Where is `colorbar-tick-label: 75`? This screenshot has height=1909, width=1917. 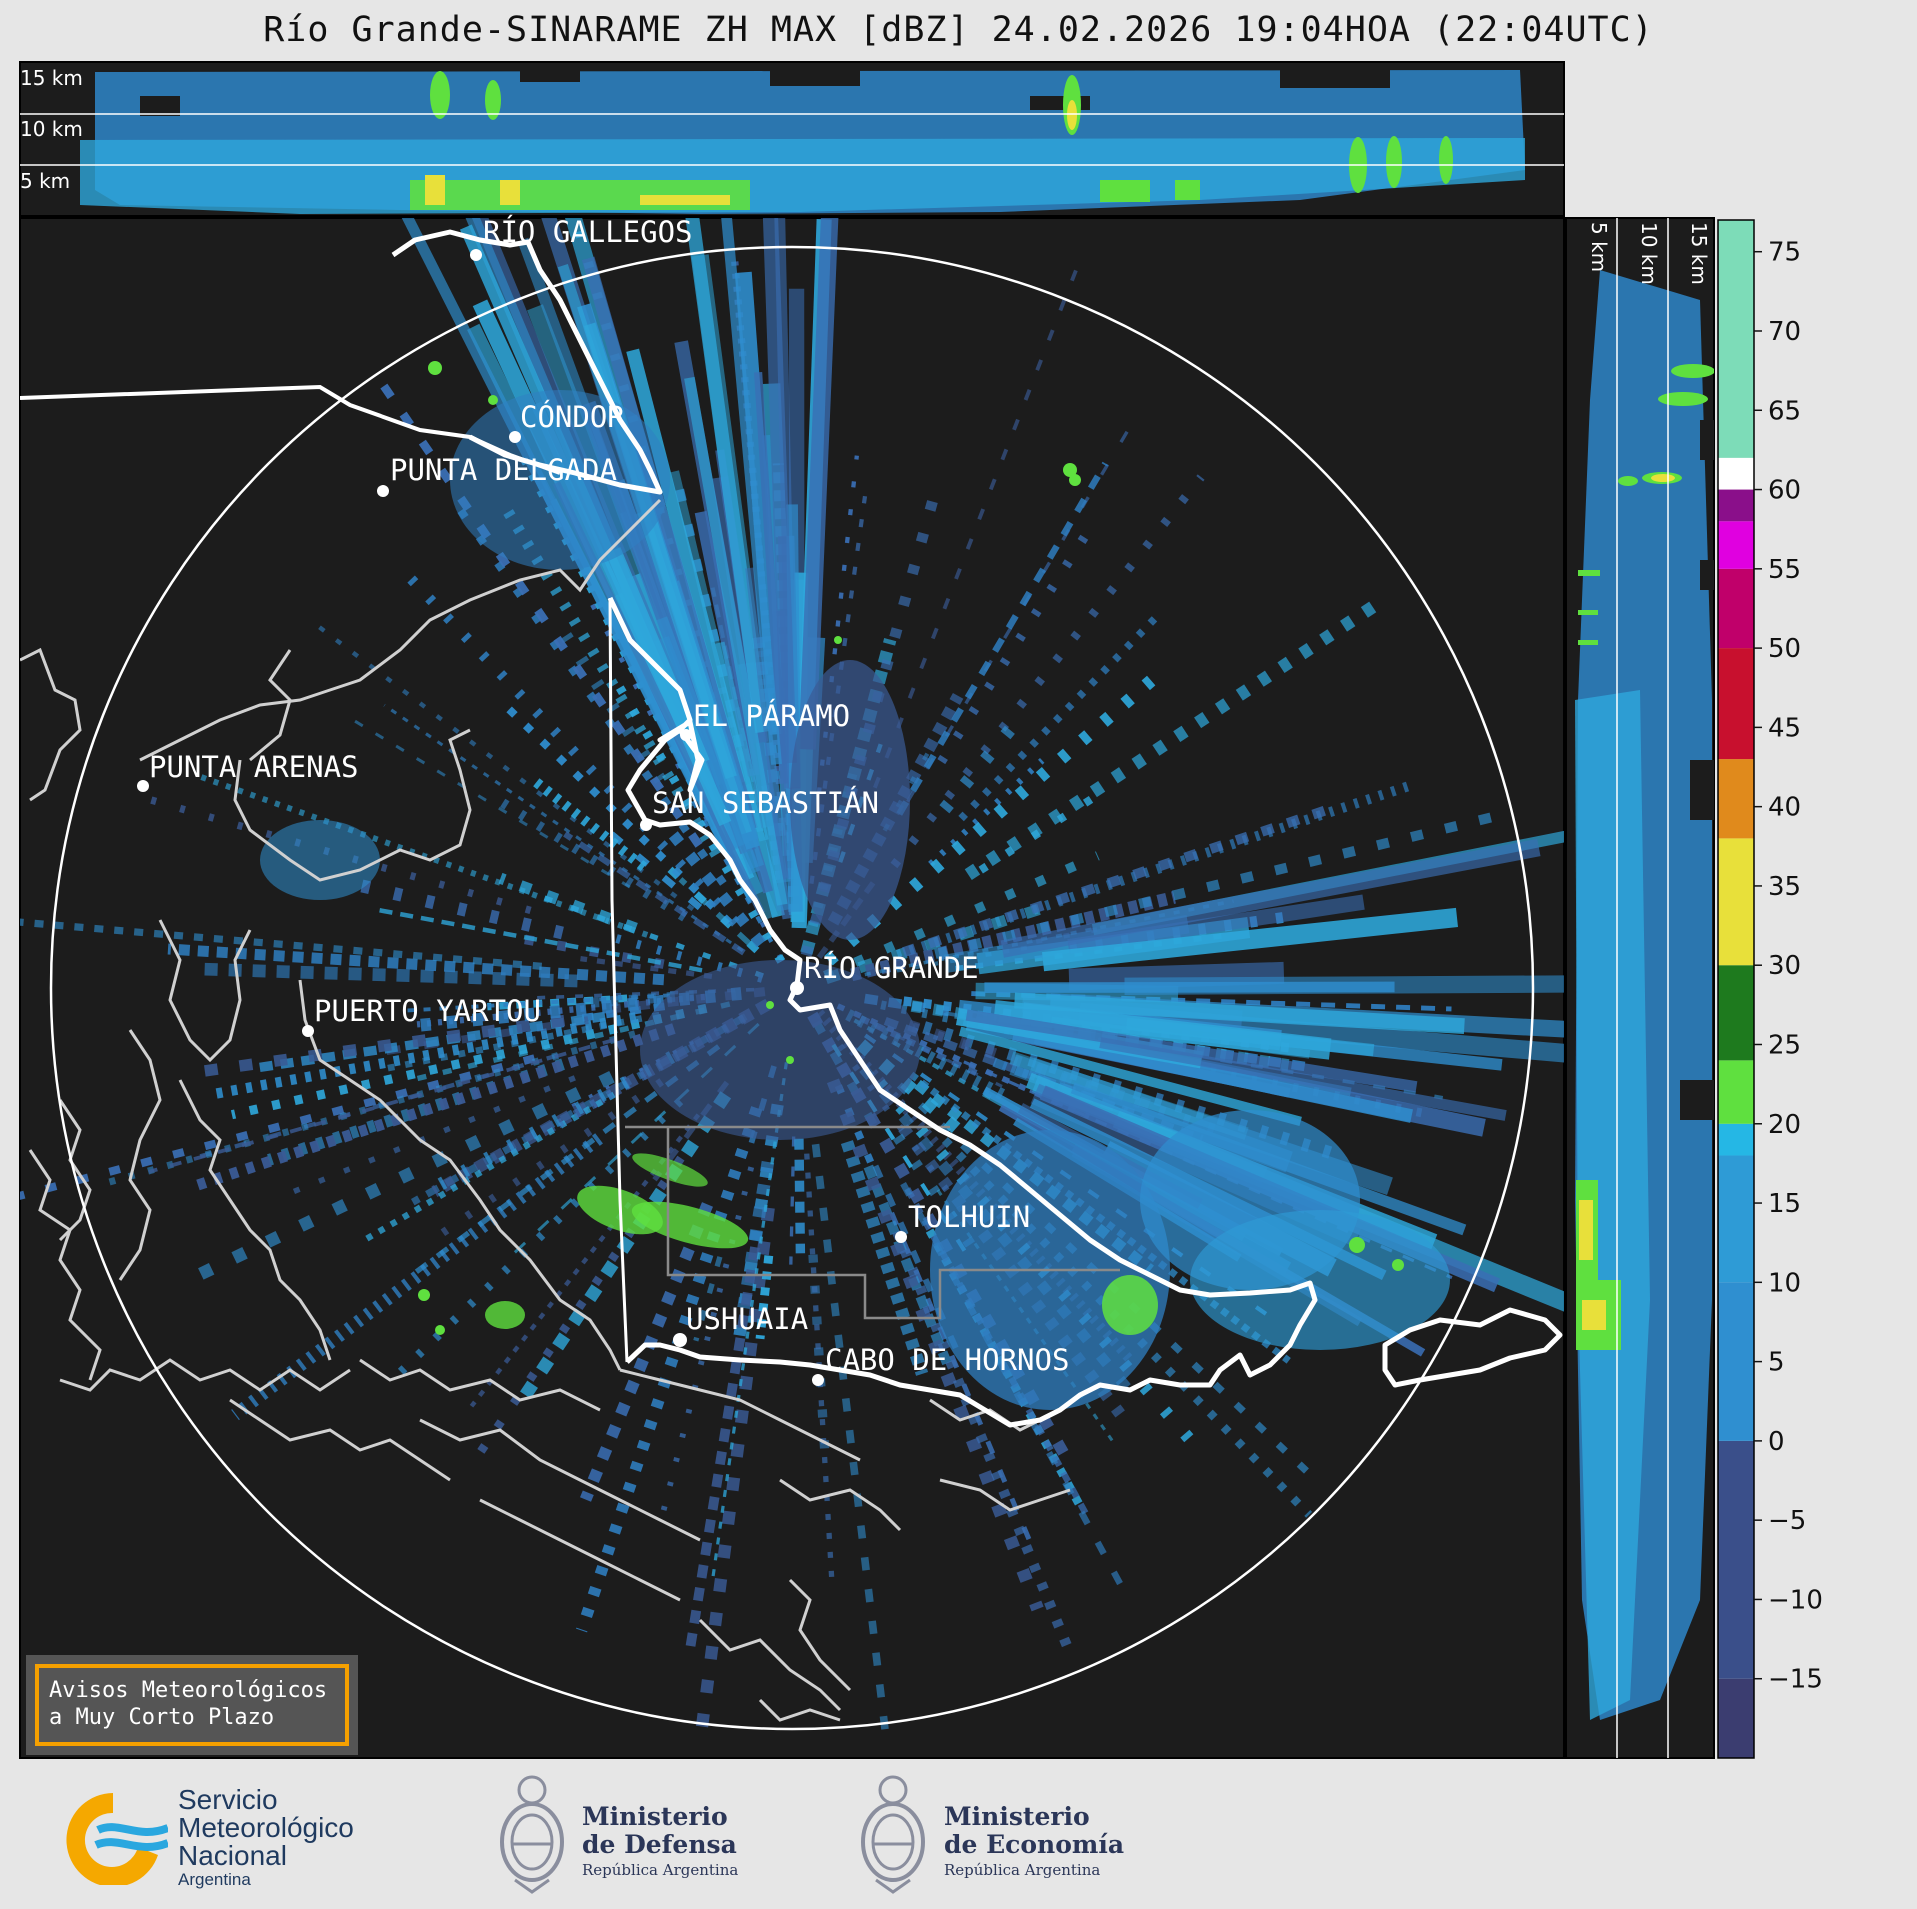
colorbar-tick-label: 75 is located at coordinates (1784, 253).